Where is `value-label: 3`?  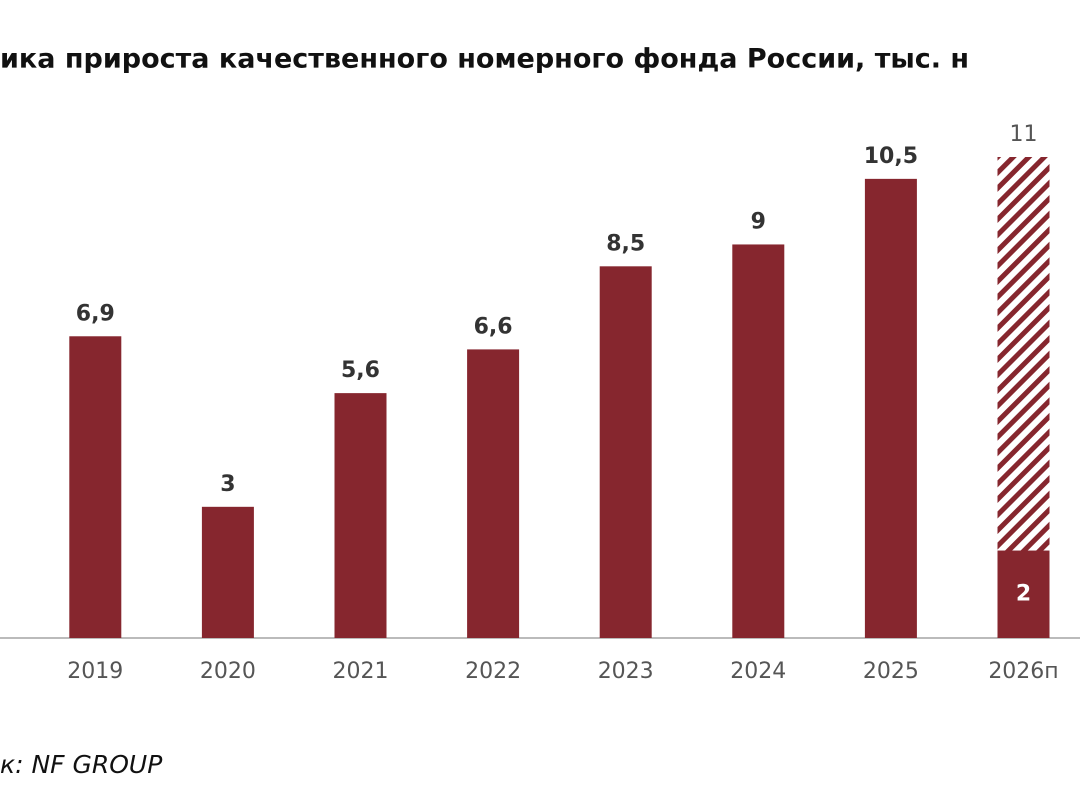
value-label: 3 is located at coordinates (227, 484).